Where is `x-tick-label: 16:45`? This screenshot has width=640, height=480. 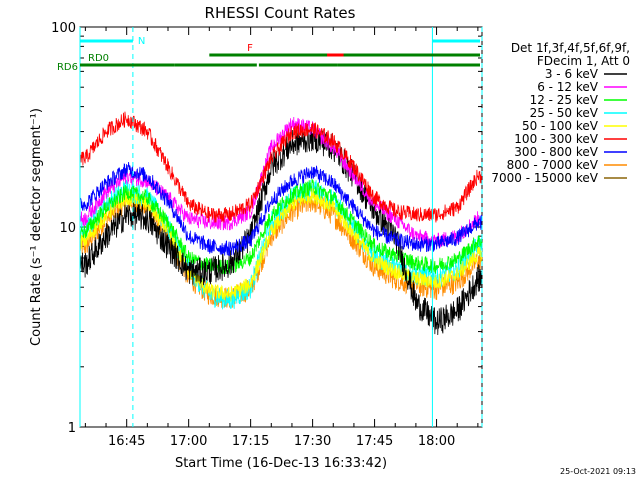 x-tick-label: 16:45 is located at coordinates (126, 441).